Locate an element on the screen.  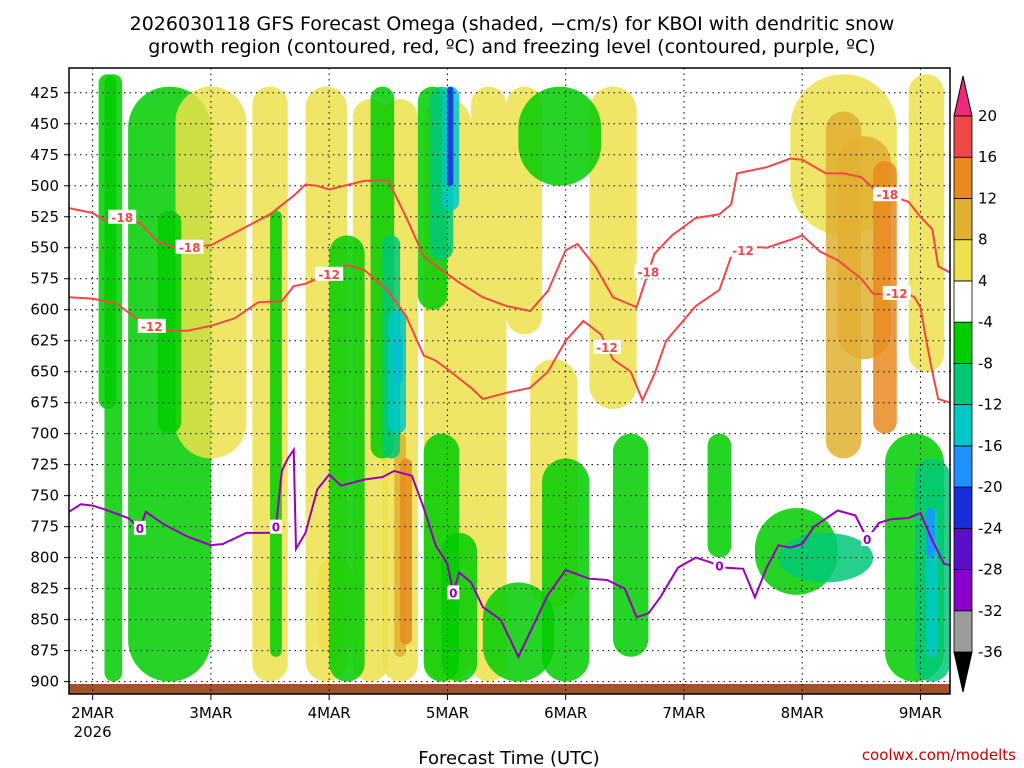
y-tick-label: 450 is located at coordinates (44, 124).